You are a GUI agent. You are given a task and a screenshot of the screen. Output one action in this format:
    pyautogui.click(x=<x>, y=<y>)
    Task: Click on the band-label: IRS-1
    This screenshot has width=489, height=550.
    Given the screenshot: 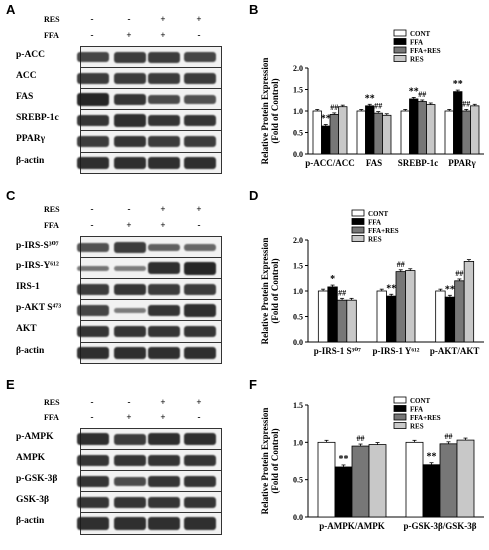 What is the action you would take?
    pyautogui.click(x=28, y=287)
    